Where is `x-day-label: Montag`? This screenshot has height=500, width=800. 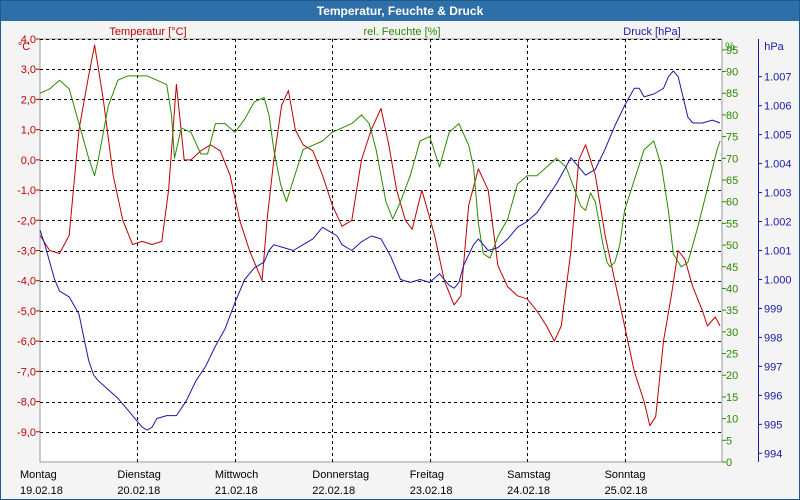 x-day-label: Montag is located at coordinates (38, 475).